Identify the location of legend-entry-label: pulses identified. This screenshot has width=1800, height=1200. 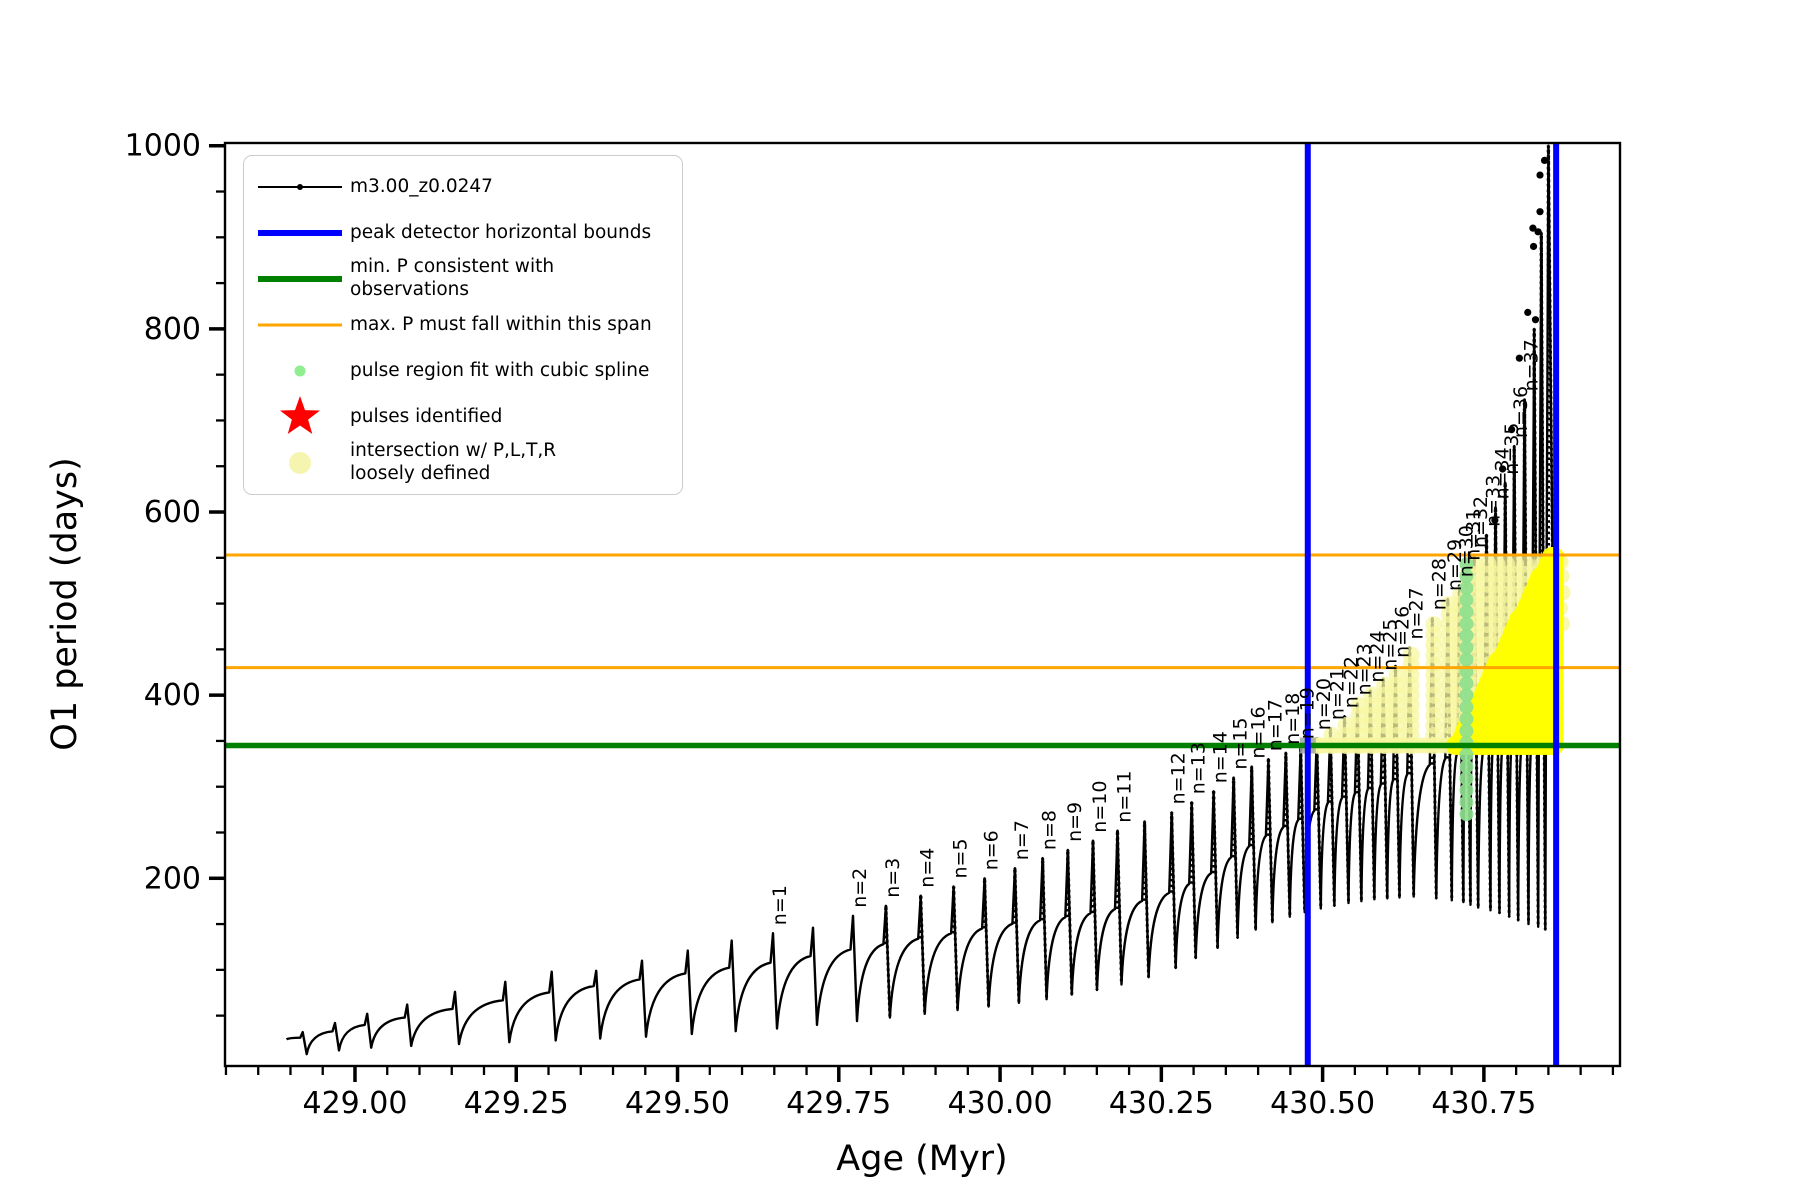
(426, 416).